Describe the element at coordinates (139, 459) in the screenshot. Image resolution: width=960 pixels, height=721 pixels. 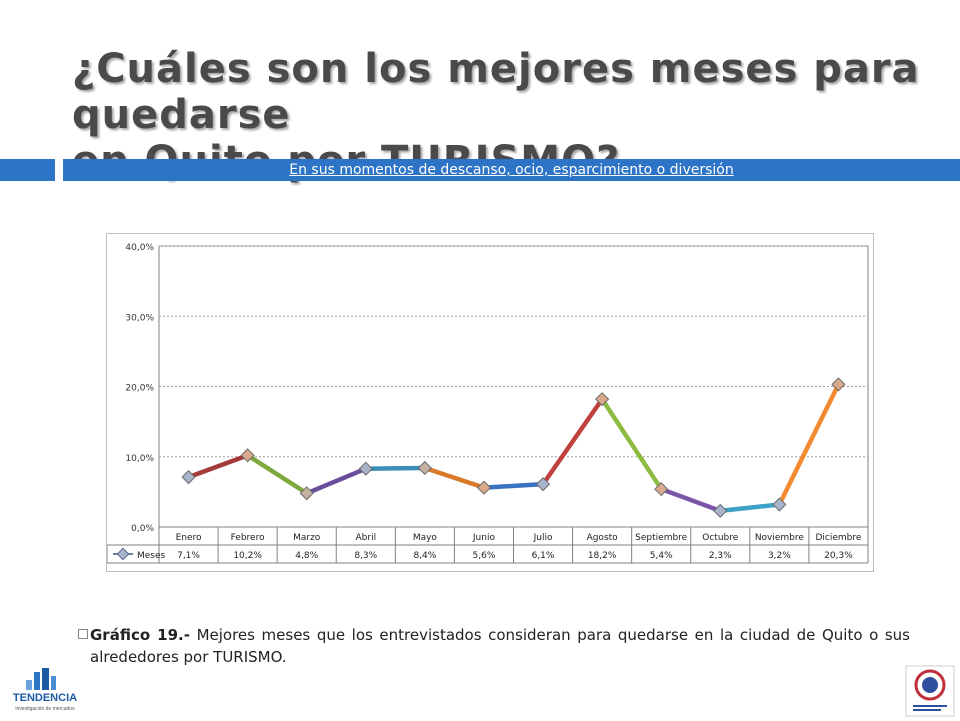
I see `y-tick-label: 10,0%` at that location.